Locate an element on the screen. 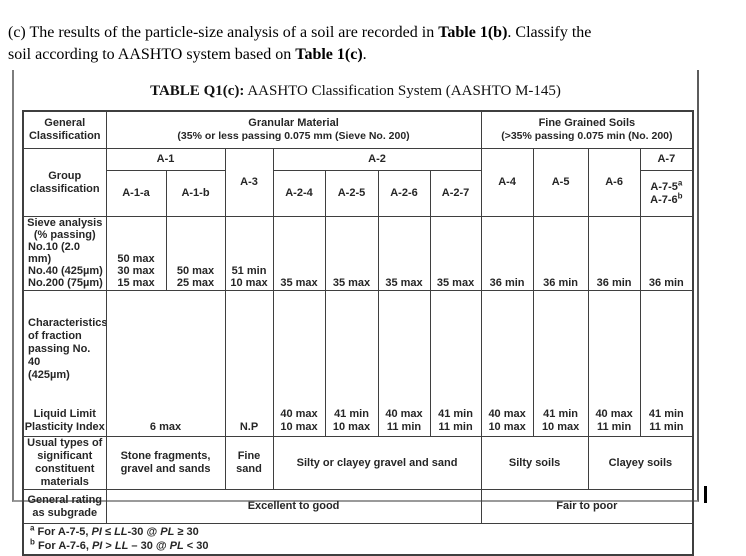 The image size is (746, 556). sieve-a25-no200: 35 max is located at coordinates (351, 283).